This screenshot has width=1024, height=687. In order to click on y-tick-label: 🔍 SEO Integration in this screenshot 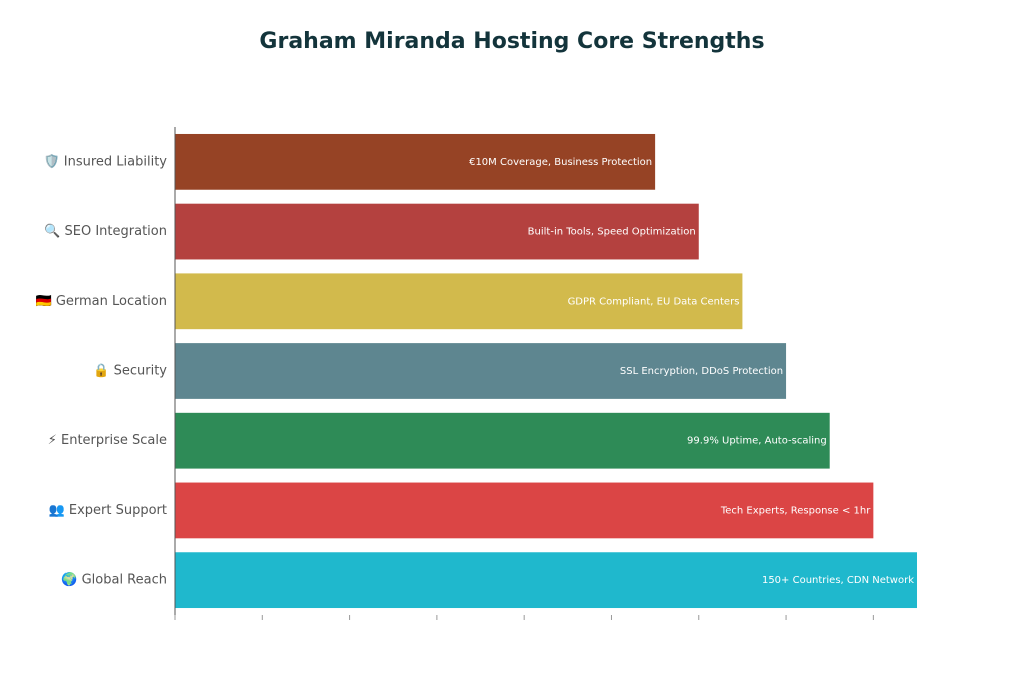, I will do `click(105, 230)`.